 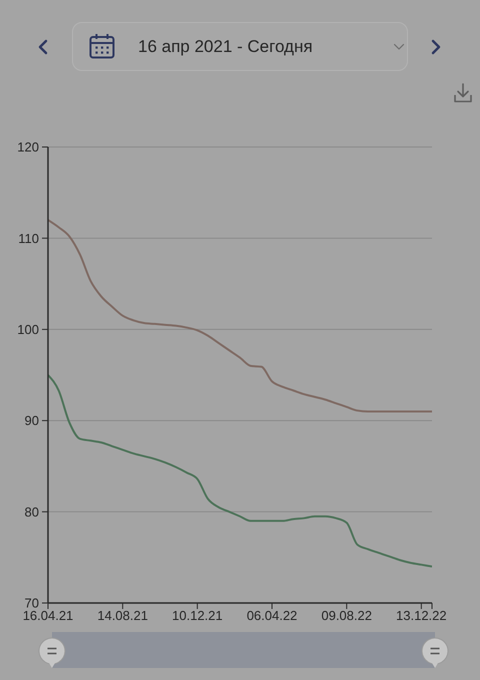 I want to click on x-tick-label: 13.12.22, so click(x=421, y=616).